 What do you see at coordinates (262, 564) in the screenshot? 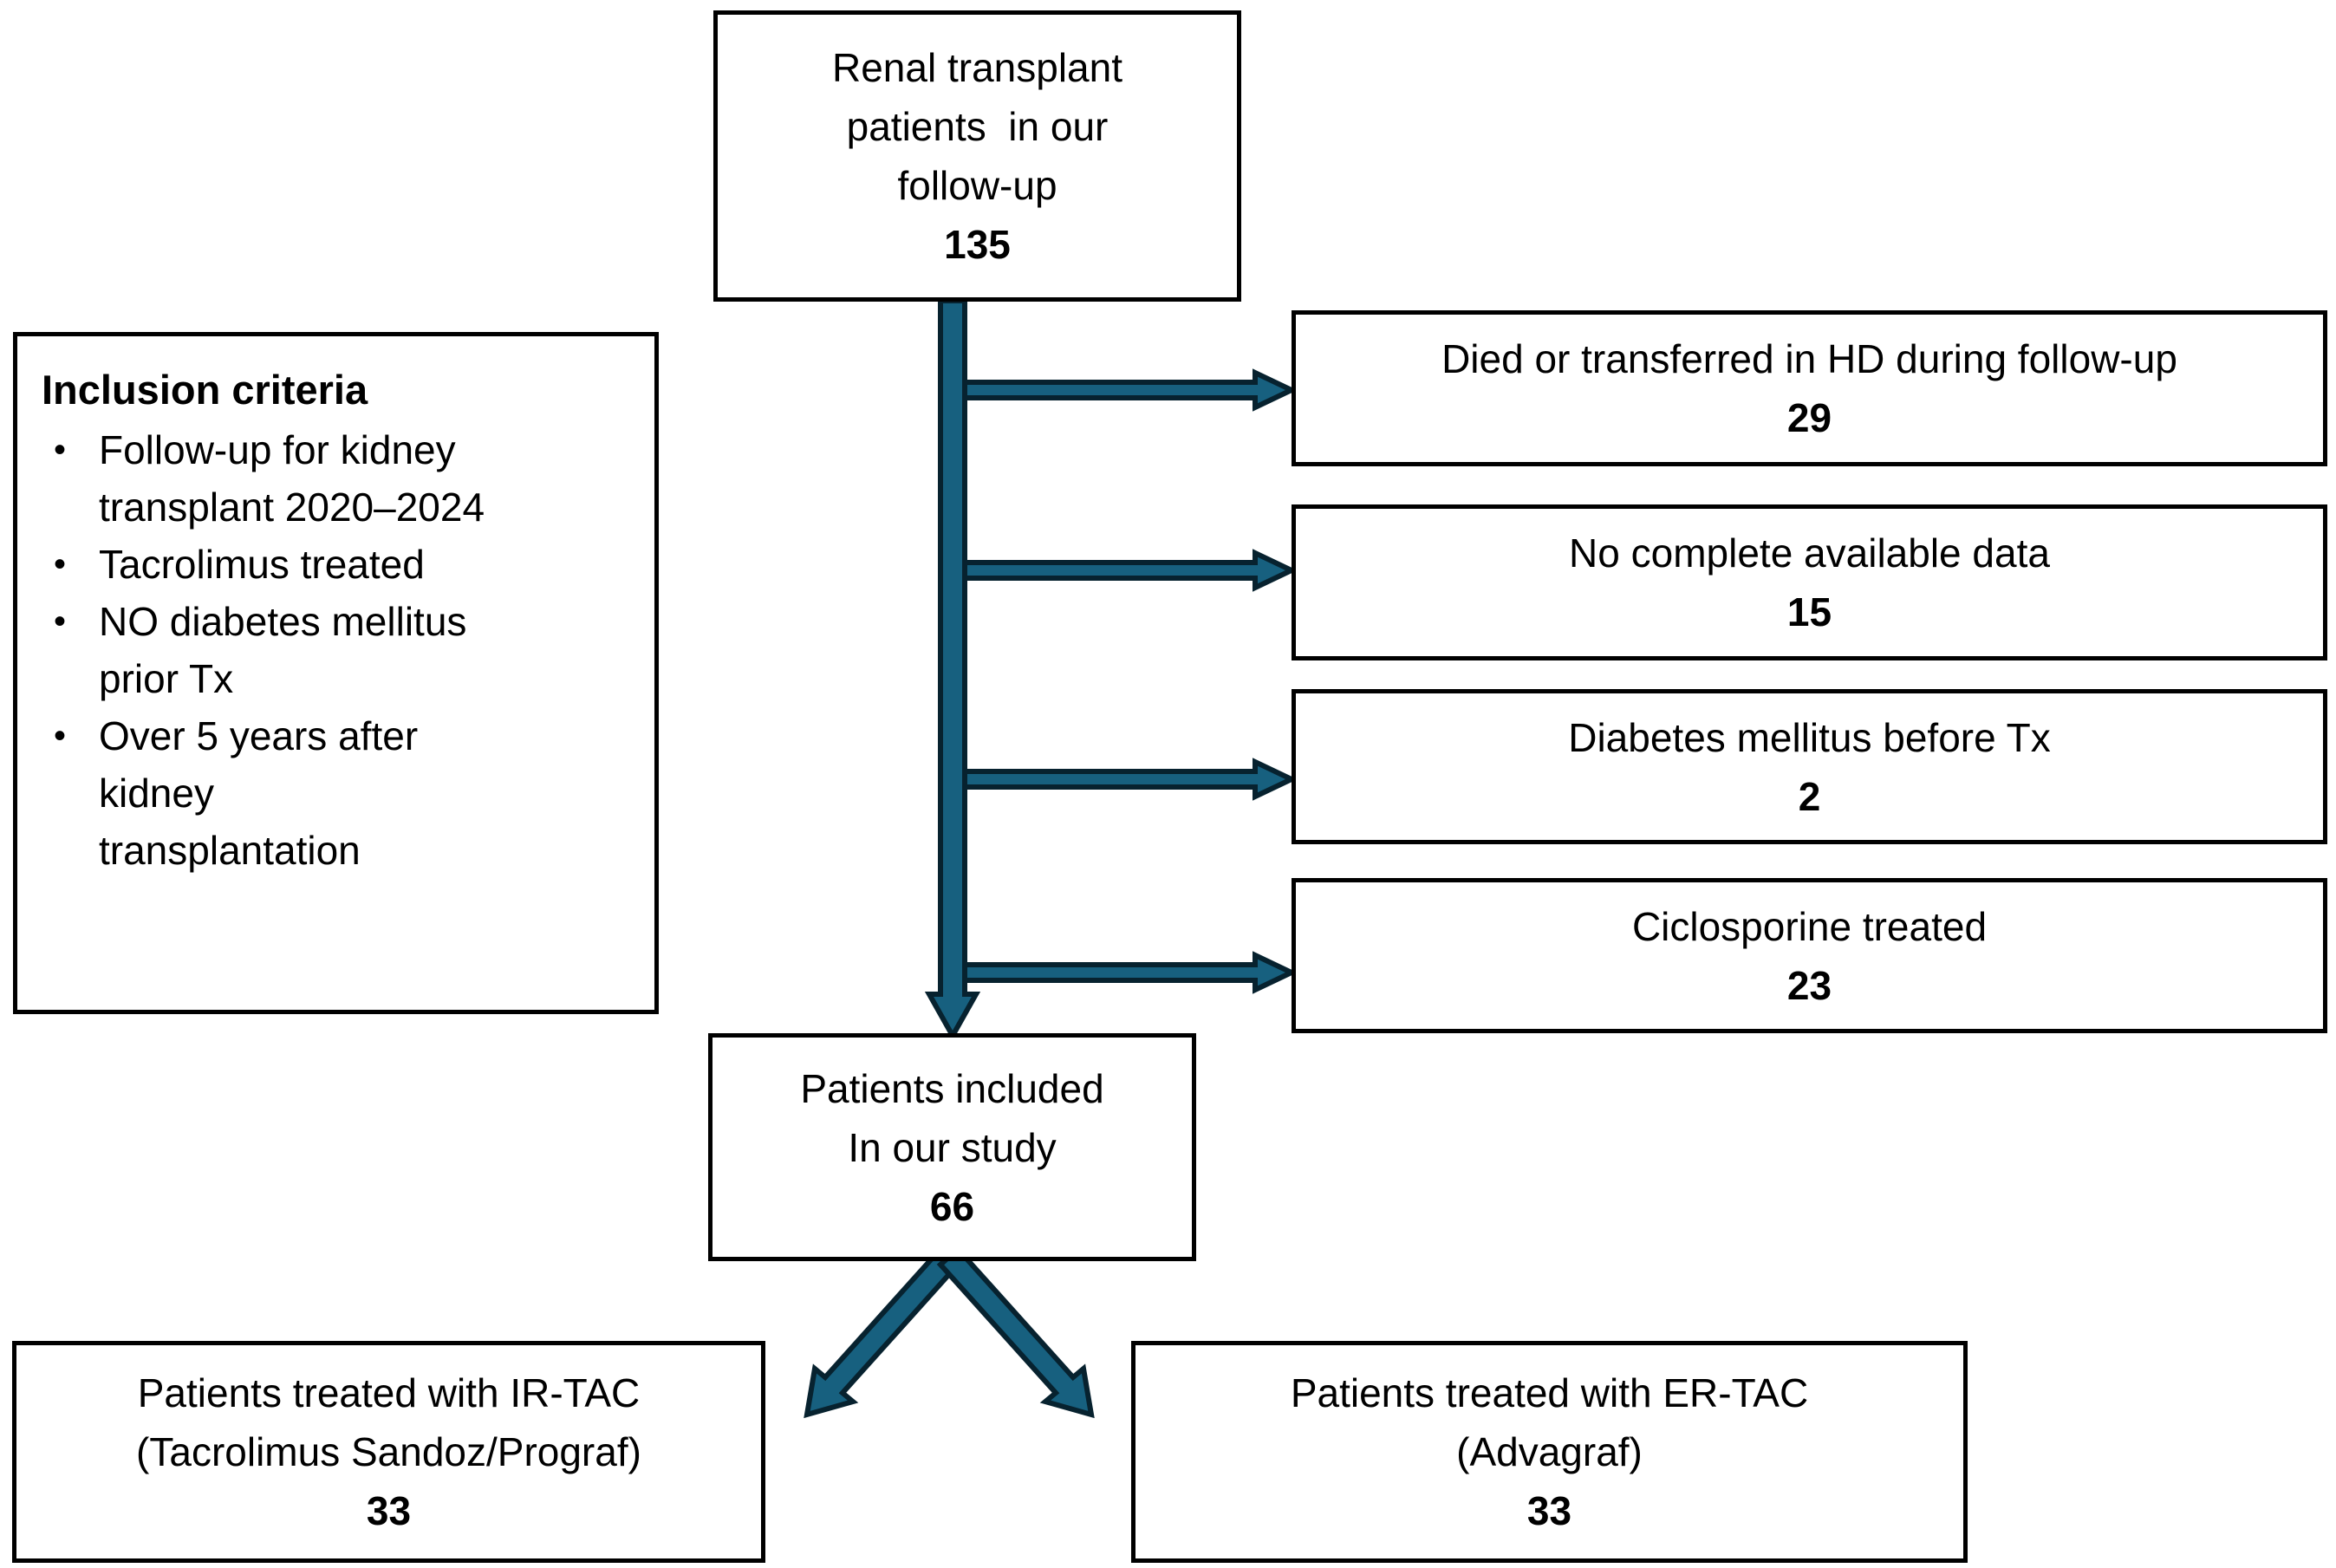
I see `bullet-text: Tacrolimus treated` at bounding box center [262, 564].